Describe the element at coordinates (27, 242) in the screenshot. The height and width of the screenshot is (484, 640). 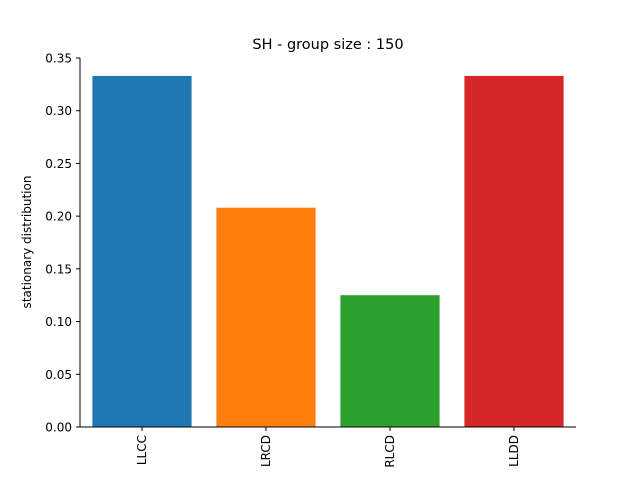
I see `y-axis-label: stationary distribution` at that location.